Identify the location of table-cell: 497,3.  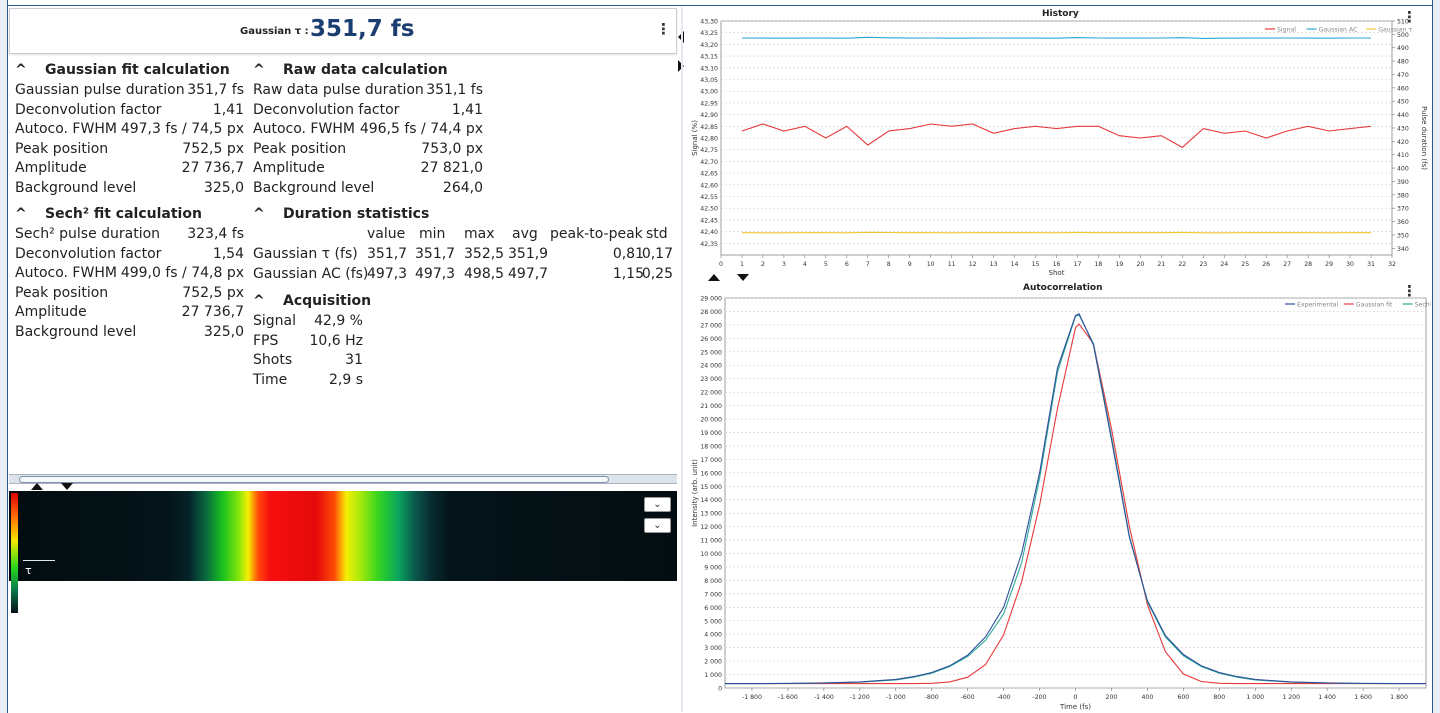
(387, 274).